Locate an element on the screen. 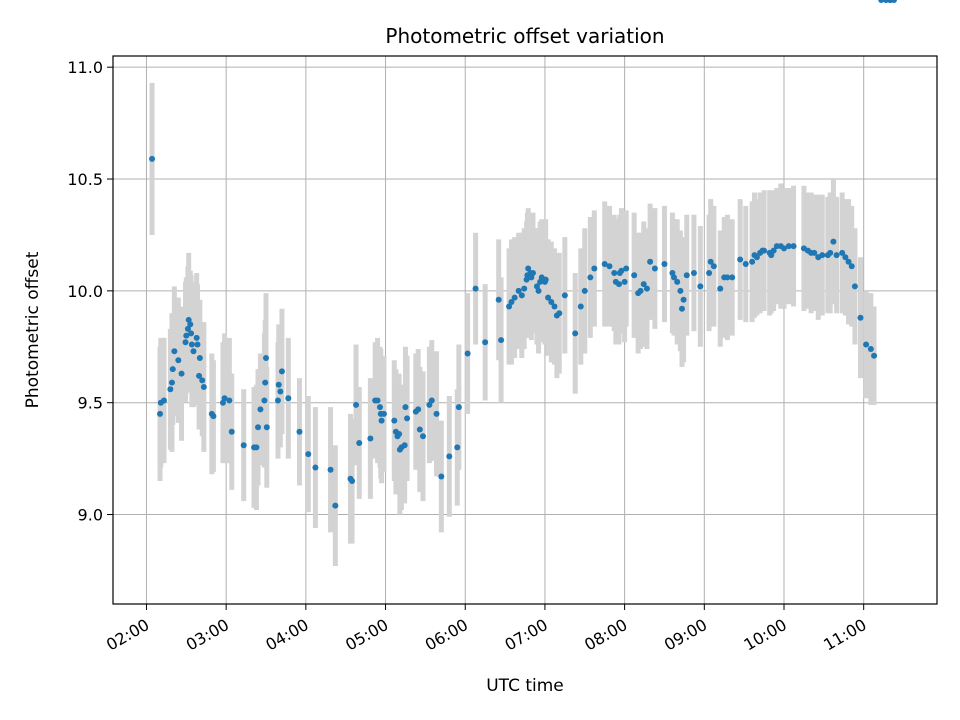 The image size is (960, 720). x-axis-label: UTC time is located at coordinates (525, 686).